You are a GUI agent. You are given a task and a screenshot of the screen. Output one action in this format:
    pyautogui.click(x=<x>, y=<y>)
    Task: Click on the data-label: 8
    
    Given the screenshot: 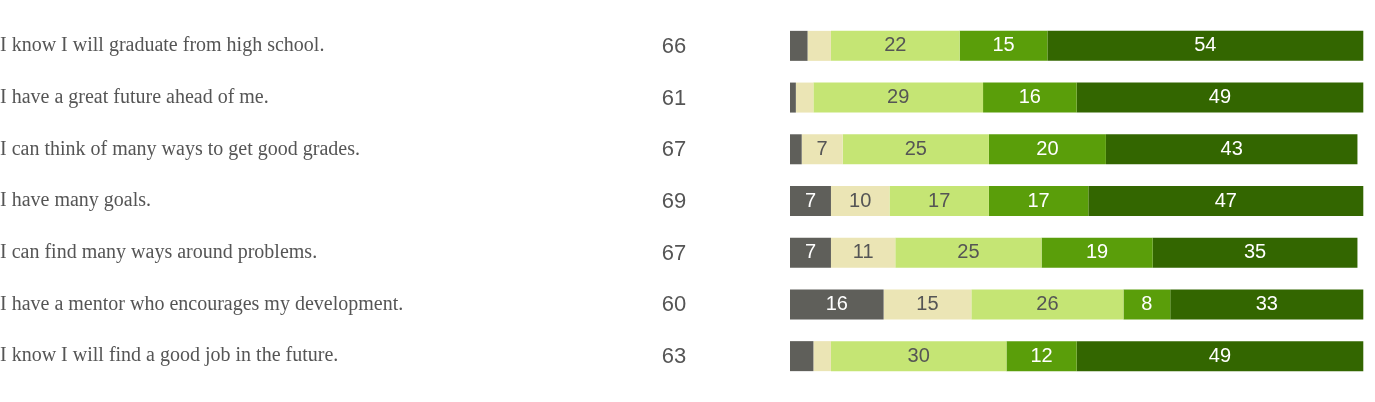 What is the action you would take?
    pyautogui.click(x=1147, y=302)
    